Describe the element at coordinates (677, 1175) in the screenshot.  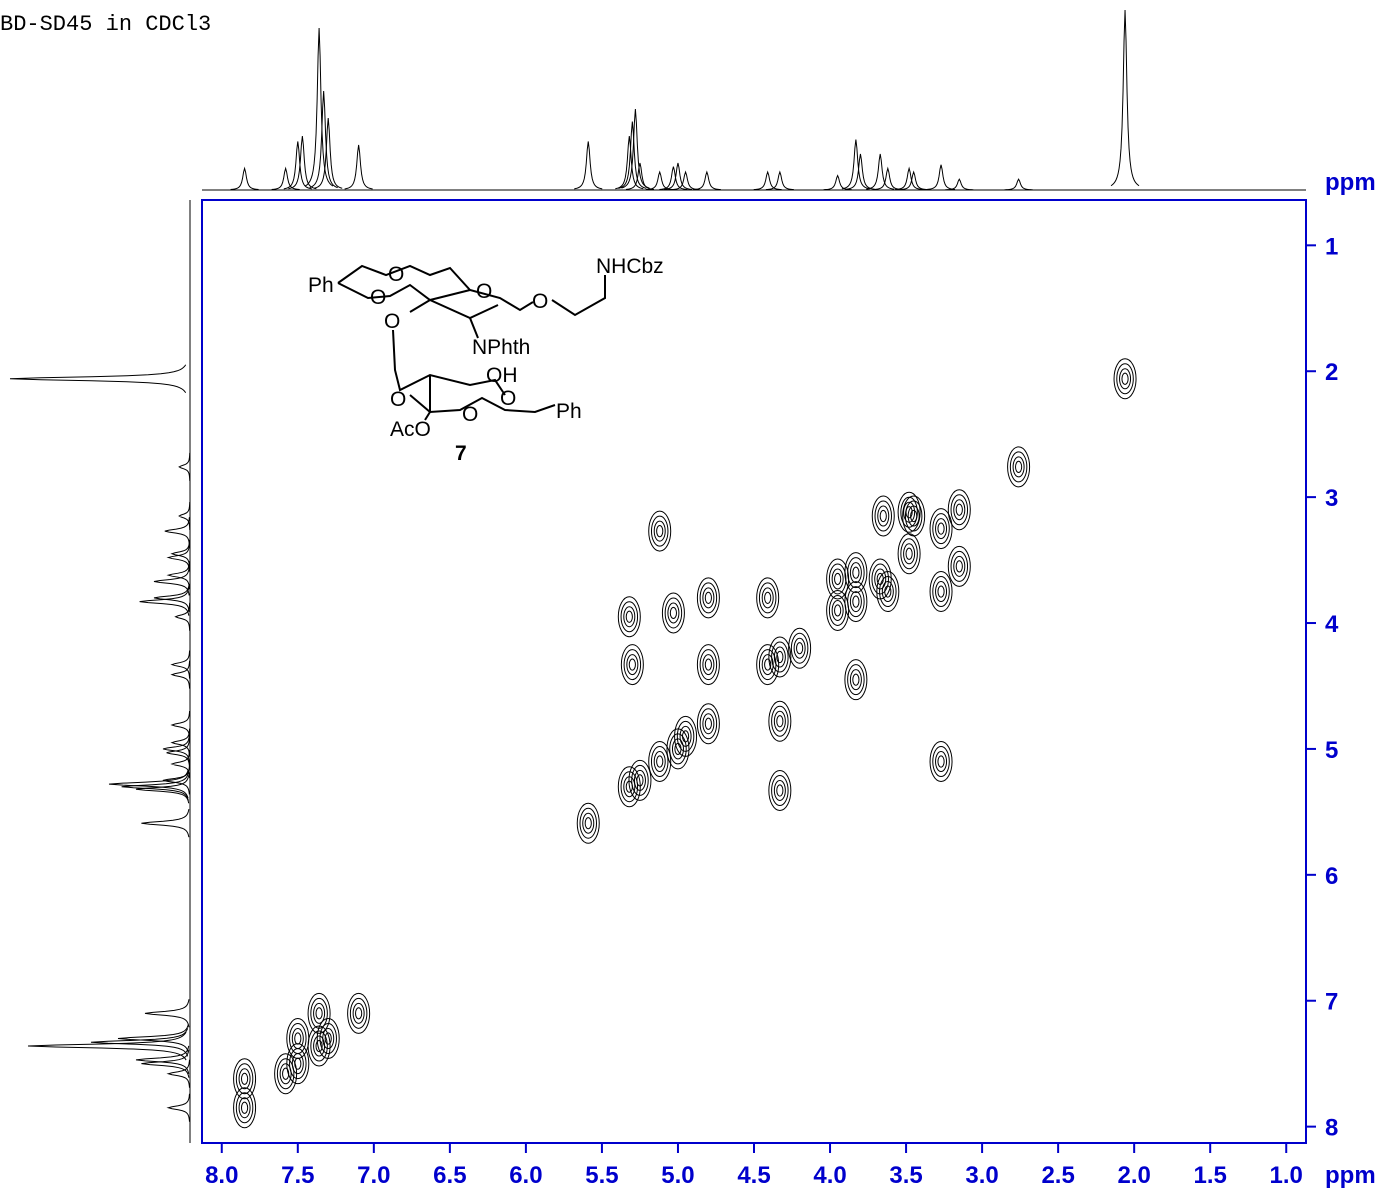
I see `x-tick-label: 5.0` at that location.